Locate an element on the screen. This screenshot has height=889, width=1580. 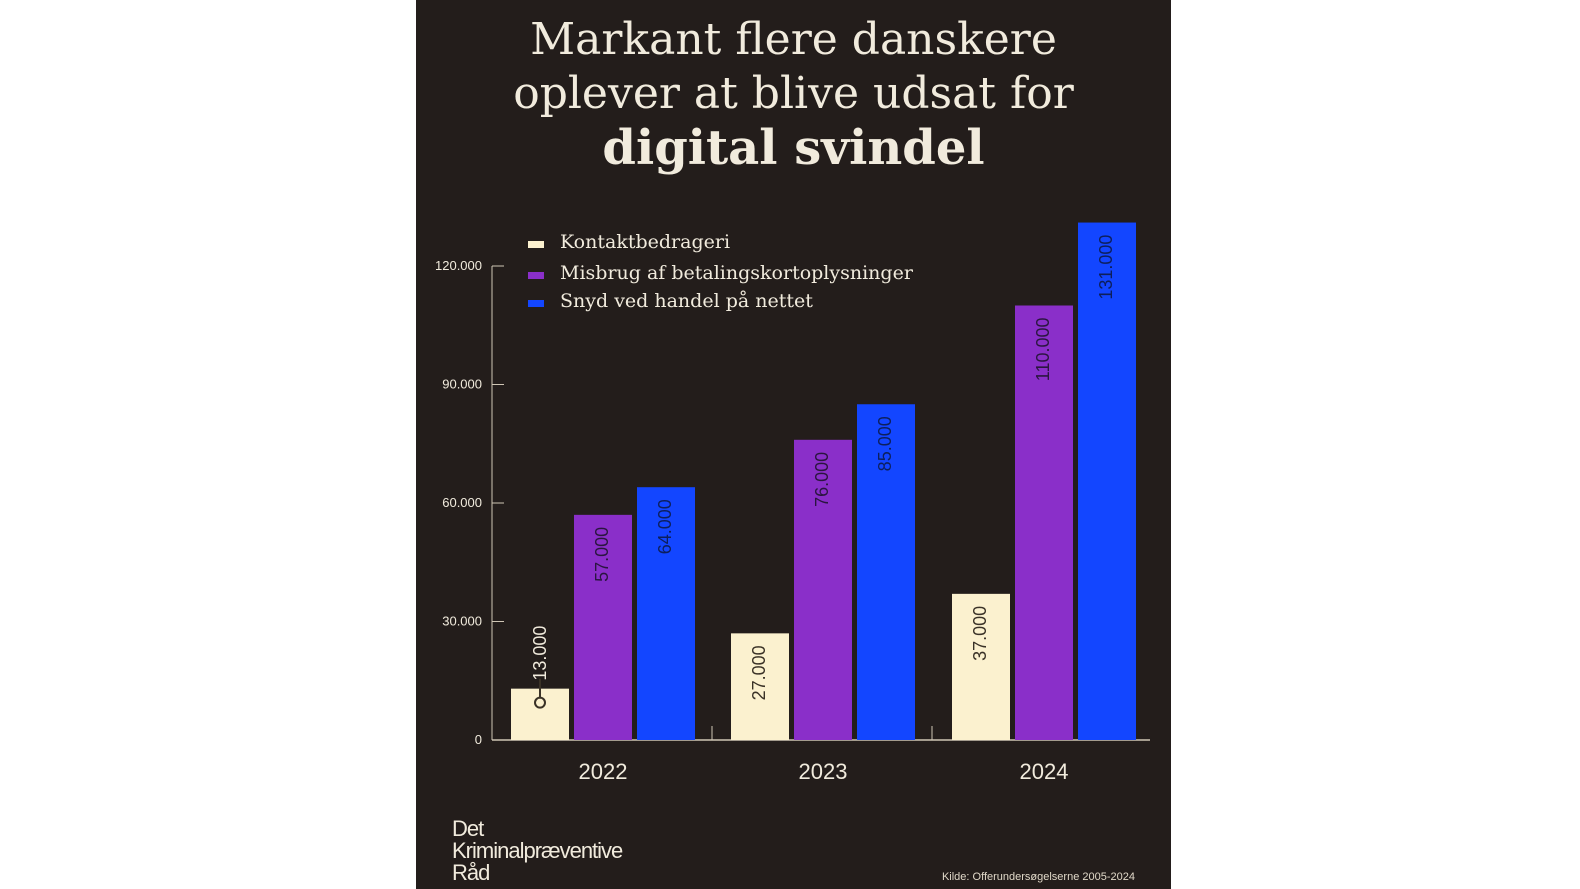
bar-value-label: 131.000 is located at coordinates (1106, 267).